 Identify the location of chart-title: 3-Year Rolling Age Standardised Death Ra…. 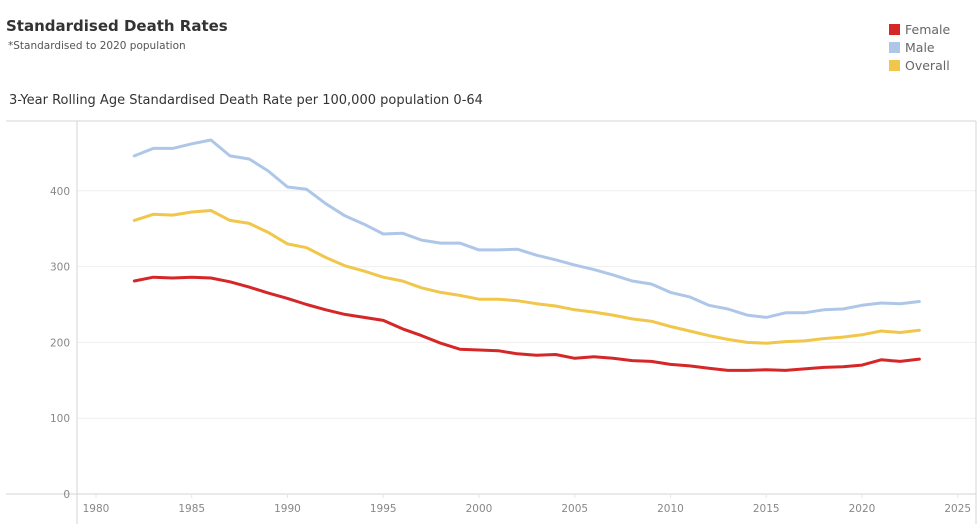
(246, 100).